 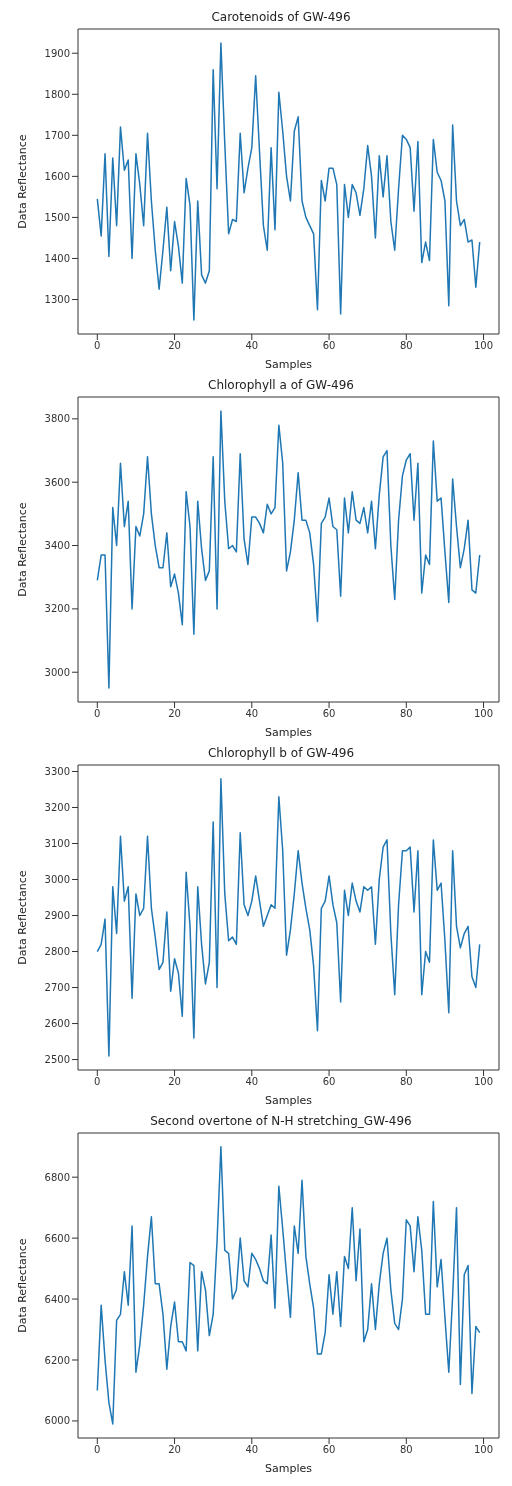 What do you see at coordinates (57, 217) in the screenshot?
I see `y-tick-label: 1500` at bounding box center [57, 217].